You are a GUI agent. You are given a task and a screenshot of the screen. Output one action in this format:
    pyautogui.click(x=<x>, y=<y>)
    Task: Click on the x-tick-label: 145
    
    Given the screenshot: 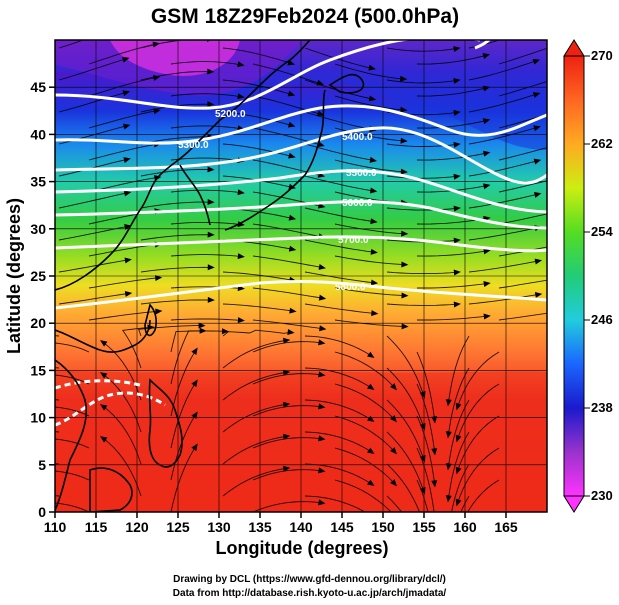 What is the action you would take?
    pyautogui.click(x=342, y=527)
    